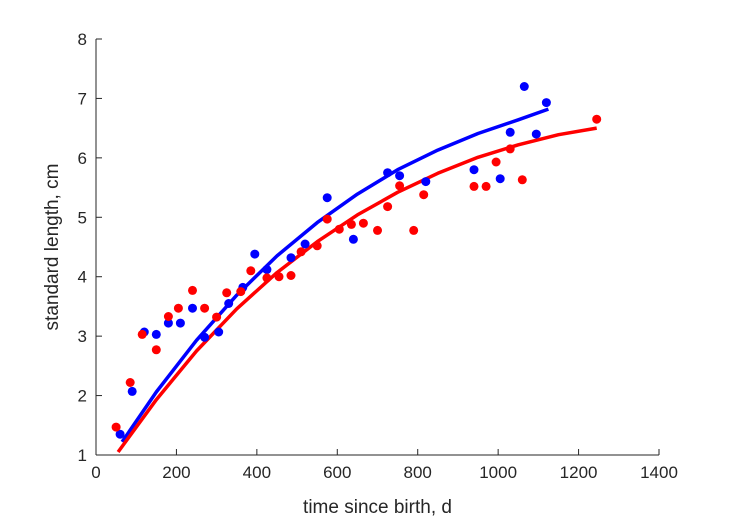 This screenshot has height=521, width=729. I want to click on x-tick-label: 600, so click(337, 472).